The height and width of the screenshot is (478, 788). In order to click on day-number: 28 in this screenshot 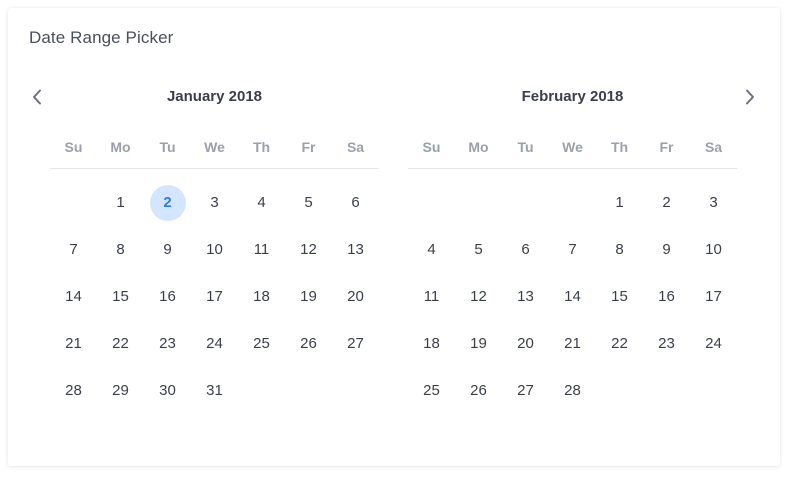, I will do `click(73, 390)`.